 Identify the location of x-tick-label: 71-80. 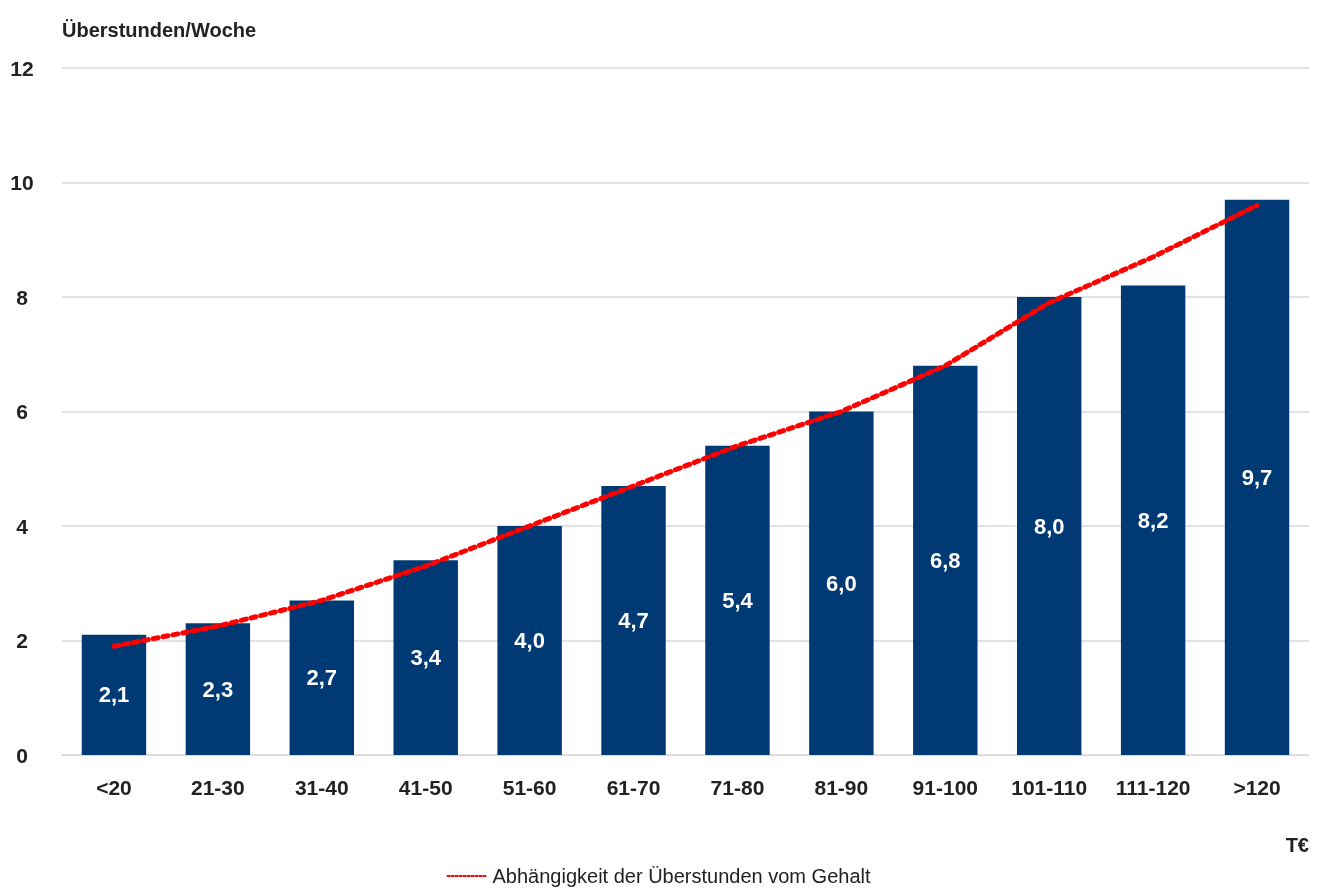
(737, 787).